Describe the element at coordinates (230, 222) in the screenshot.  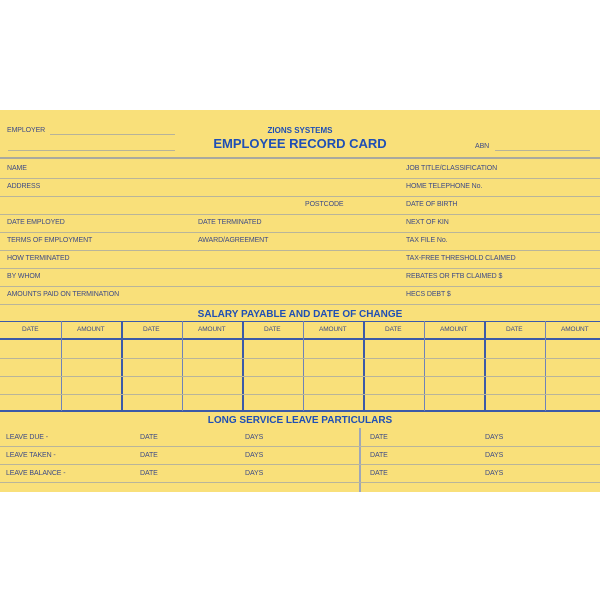
I see `field-label-date-terminated: DATE TERMINATED` at that location.